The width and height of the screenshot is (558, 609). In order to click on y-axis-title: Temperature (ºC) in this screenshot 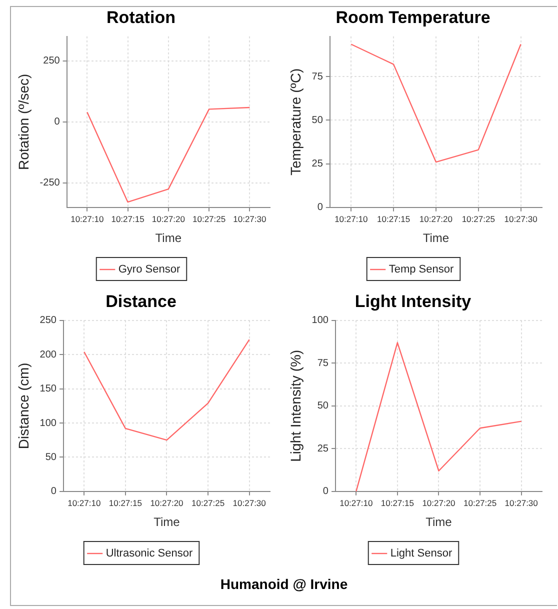, I will do `click(295, 122)`.